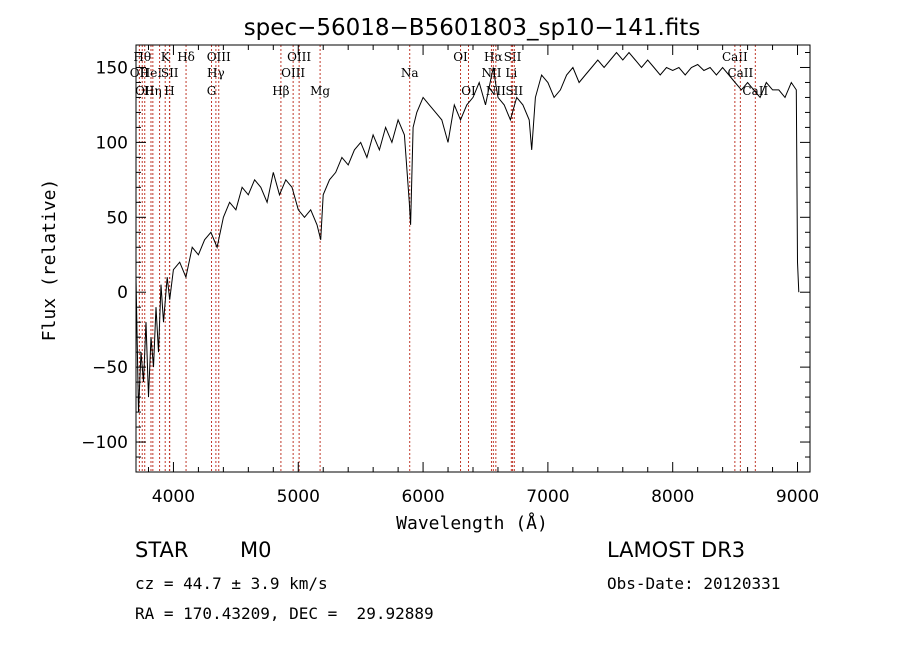  I want to click on x-tick-label: 6000, so click(422, 497).